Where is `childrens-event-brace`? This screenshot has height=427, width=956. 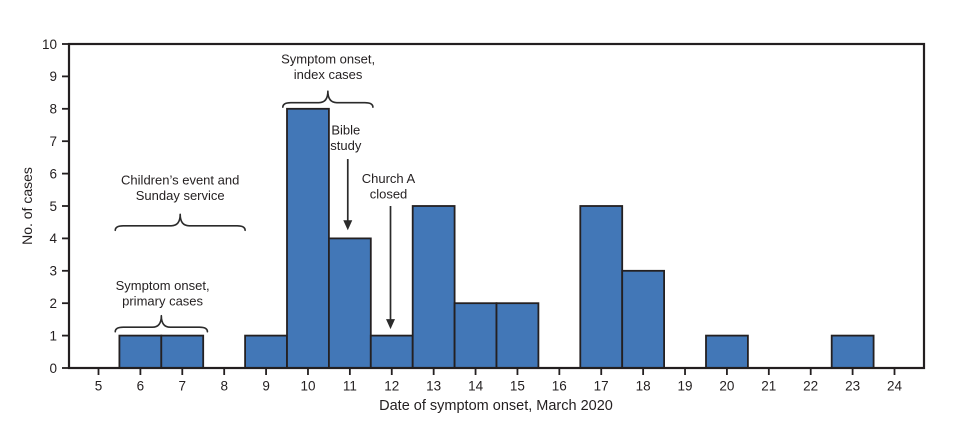 childrens-event-brace is located at coordinates (180, 222).